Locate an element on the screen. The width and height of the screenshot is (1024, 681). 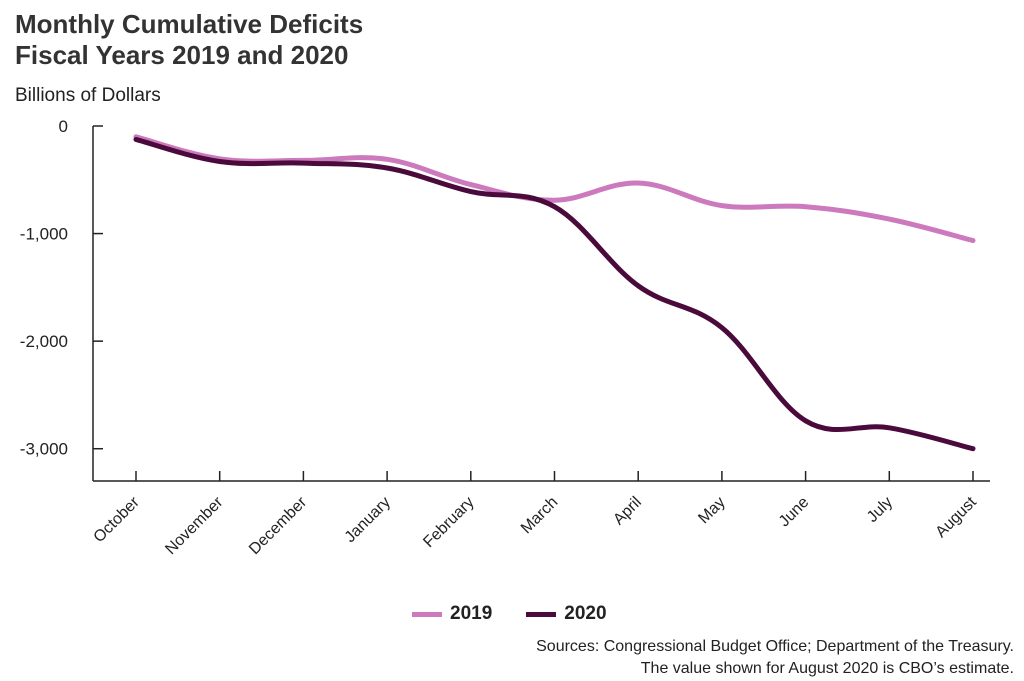
legend-label-2019: 2019 is located at coordinates (471, 613).